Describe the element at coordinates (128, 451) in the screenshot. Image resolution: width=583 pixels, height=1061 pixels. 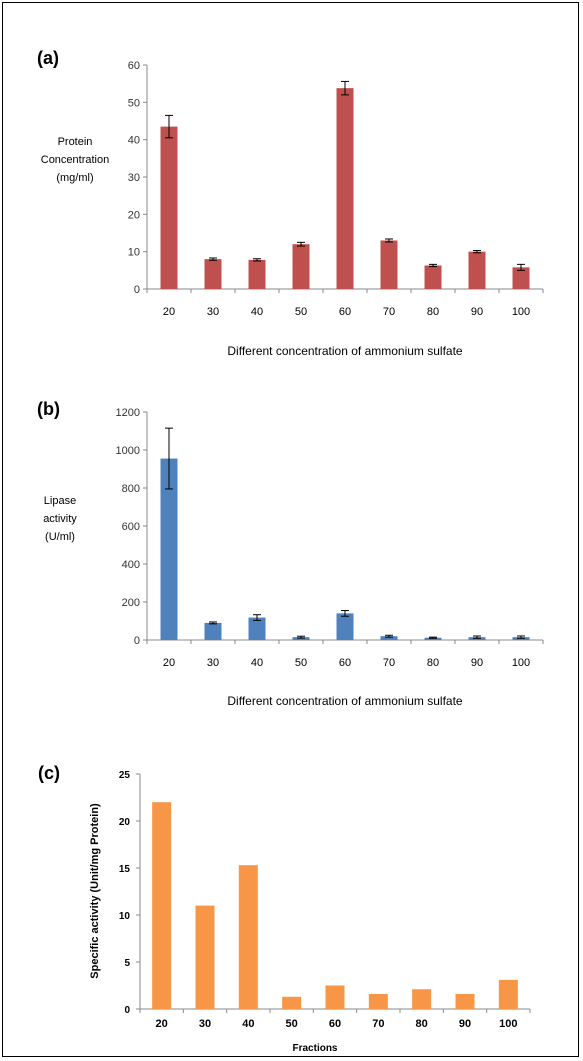
I see `y-tick-label: 1000` at that location.